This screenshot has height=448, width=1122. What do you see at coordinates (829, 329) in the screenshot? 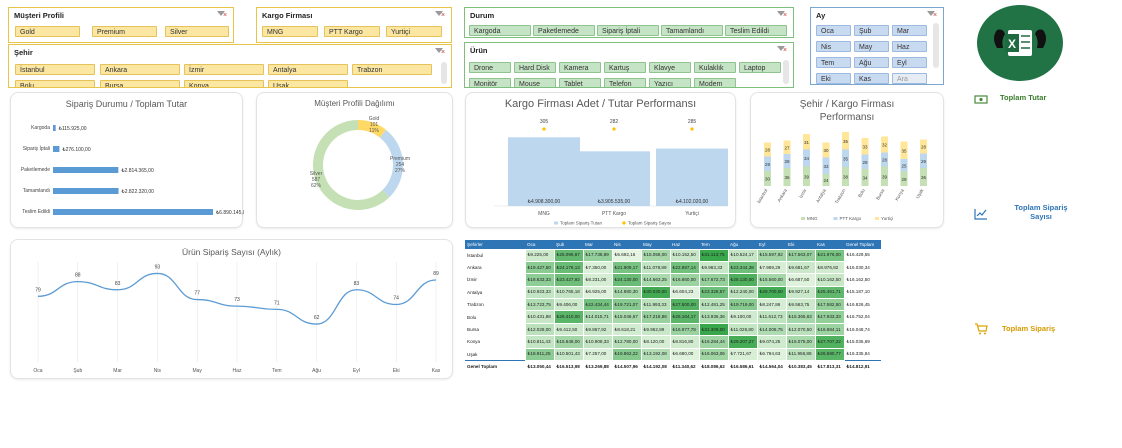
I see `table-cell: ₺16.684,11` at bounding box center [829, 329].